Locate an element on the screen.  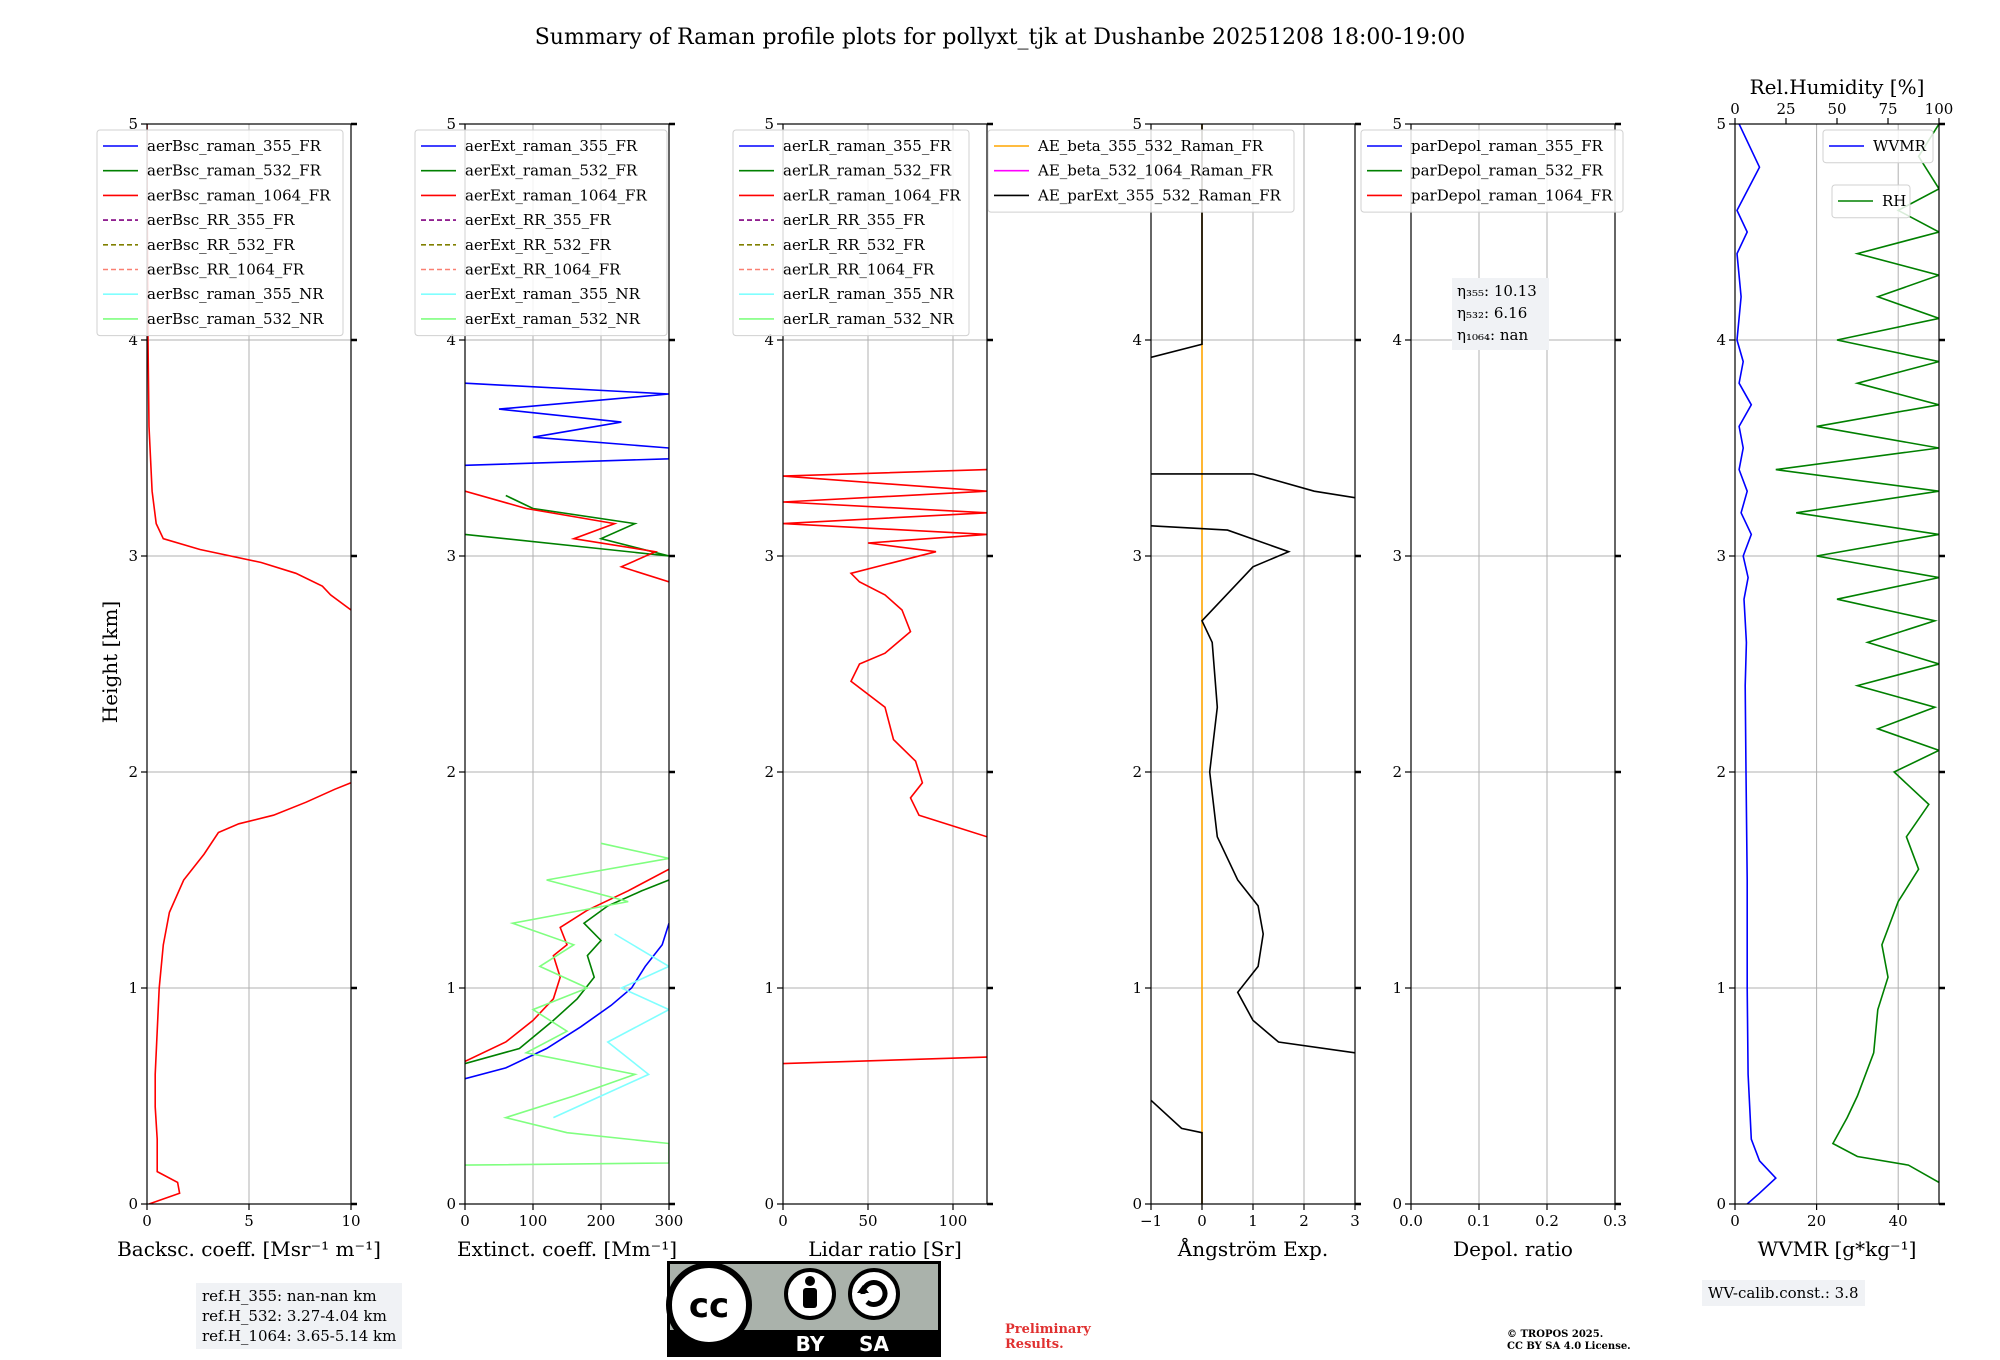
legend-label: aerExt_raman_532_NR is located at coordinates (553, 319).